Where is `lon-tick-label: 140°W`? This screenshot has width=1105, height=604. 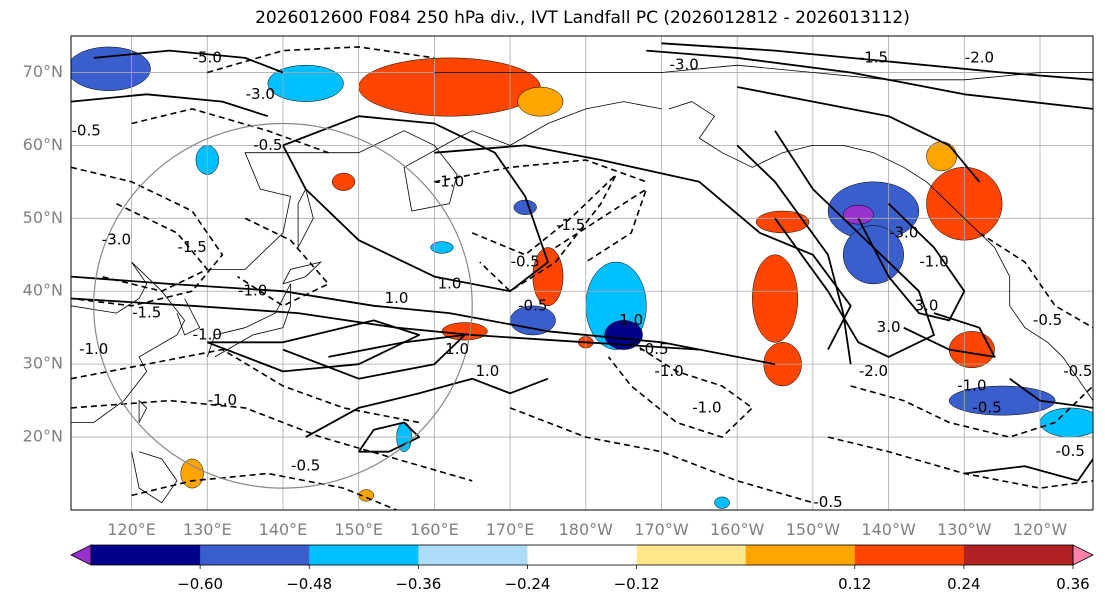
lon-tick-label: 140°W is located at coordinates (888, 529).